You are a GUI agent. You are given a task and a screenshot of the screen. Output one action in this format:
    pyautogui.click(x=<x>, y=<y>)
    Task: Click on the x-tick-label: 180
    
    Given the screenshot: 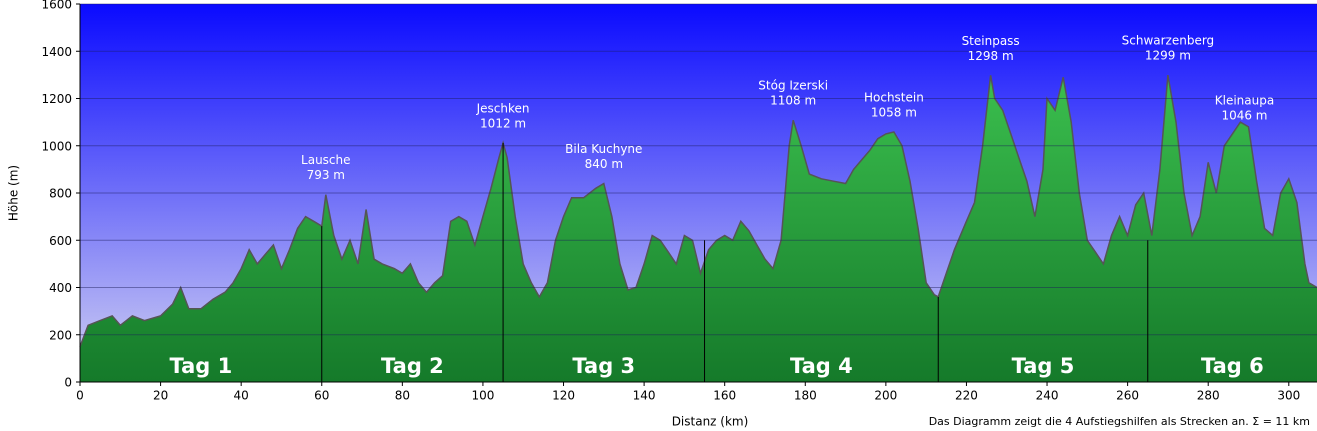 What is the action you would take?
    pyautogui.click(x=805, y=396)
    